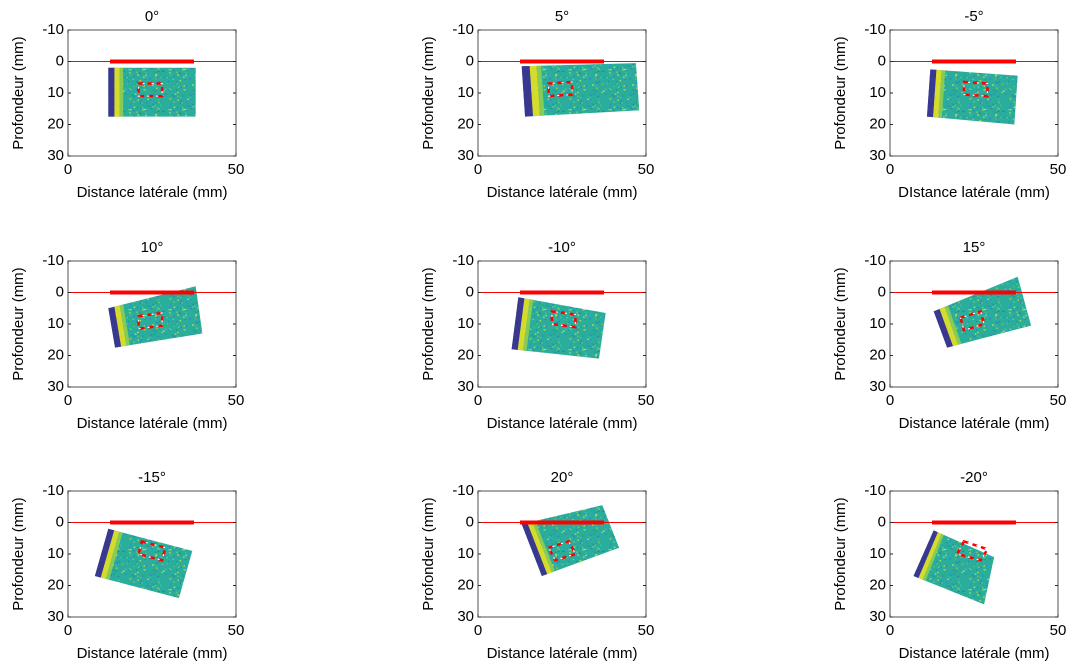 This screenshot has width=1072, height=668. Describe the element at coordinates (974, 247) in the screenshot. I see `chart-title: 15°` at that location.